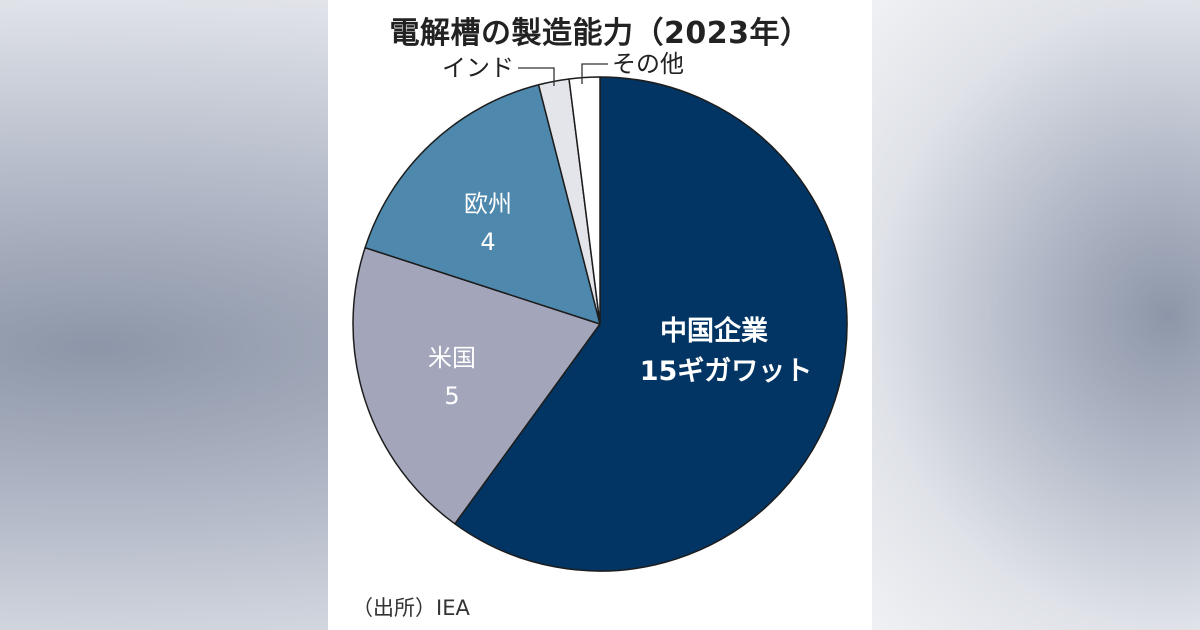  Describe the element at coordinates (488, 204) in the screenshot. I see `slice-name-label-3: 欧州` at that location.